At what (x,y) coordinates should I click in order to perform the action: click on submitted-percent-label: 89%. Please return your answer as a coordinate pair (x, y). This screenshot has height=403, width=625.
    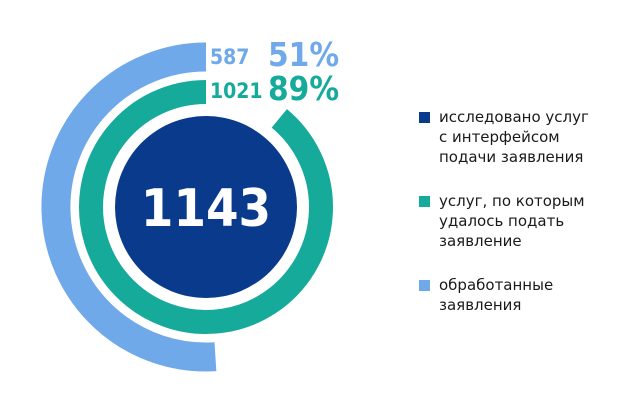
    Looking at the image, I should click on (303, 88).